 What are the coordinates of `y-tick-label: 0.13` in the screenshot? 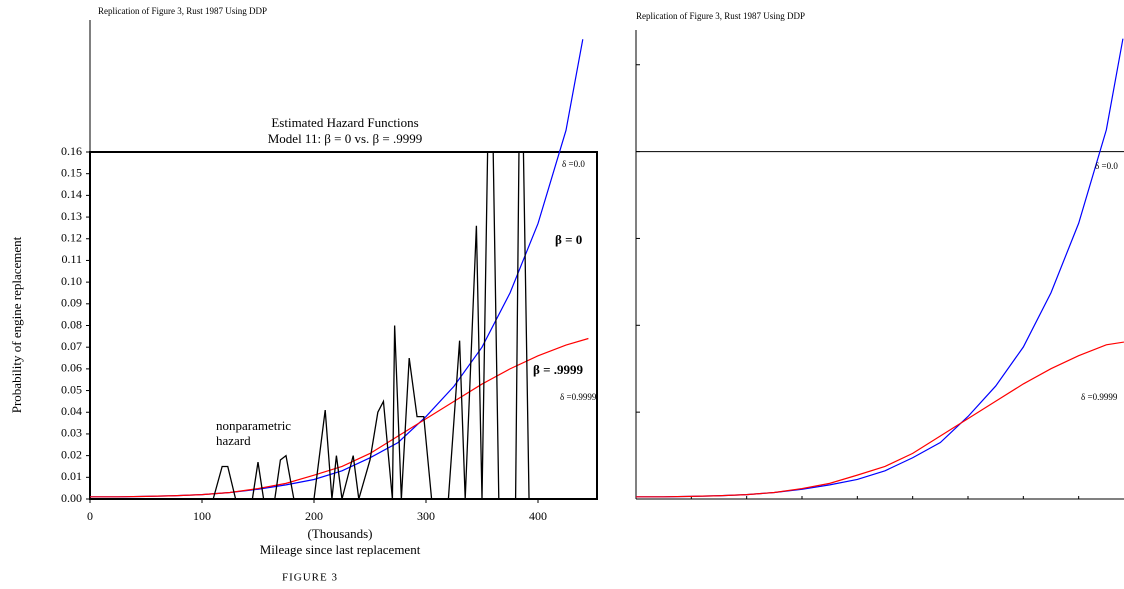 It's located at (71, 216).